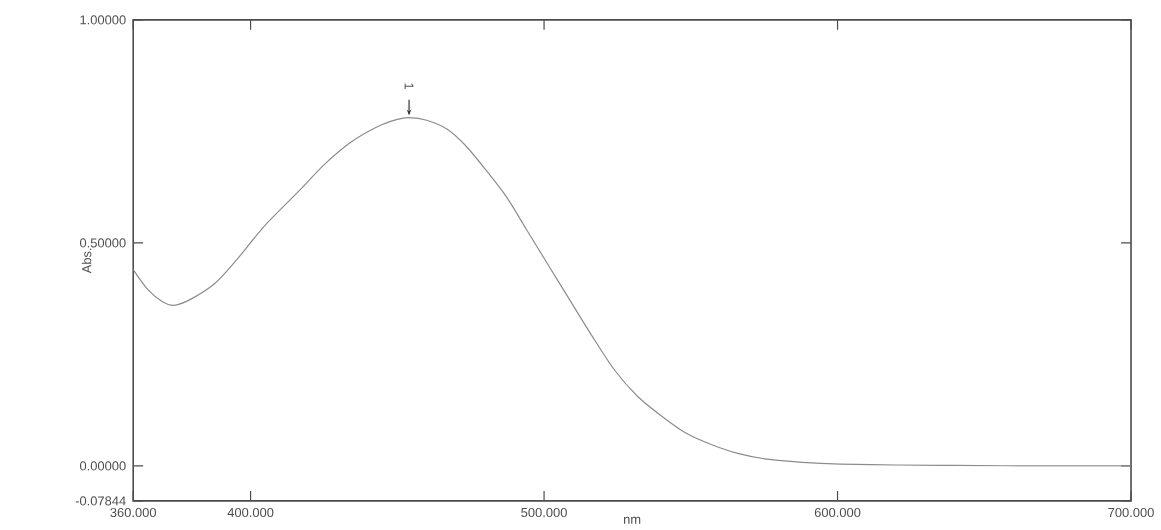 This screenshot has width=1161, height=530. Describe the element at coordinates (1131, 512) in the screenshot. I see `x-tick-label: 700.000` at that location.